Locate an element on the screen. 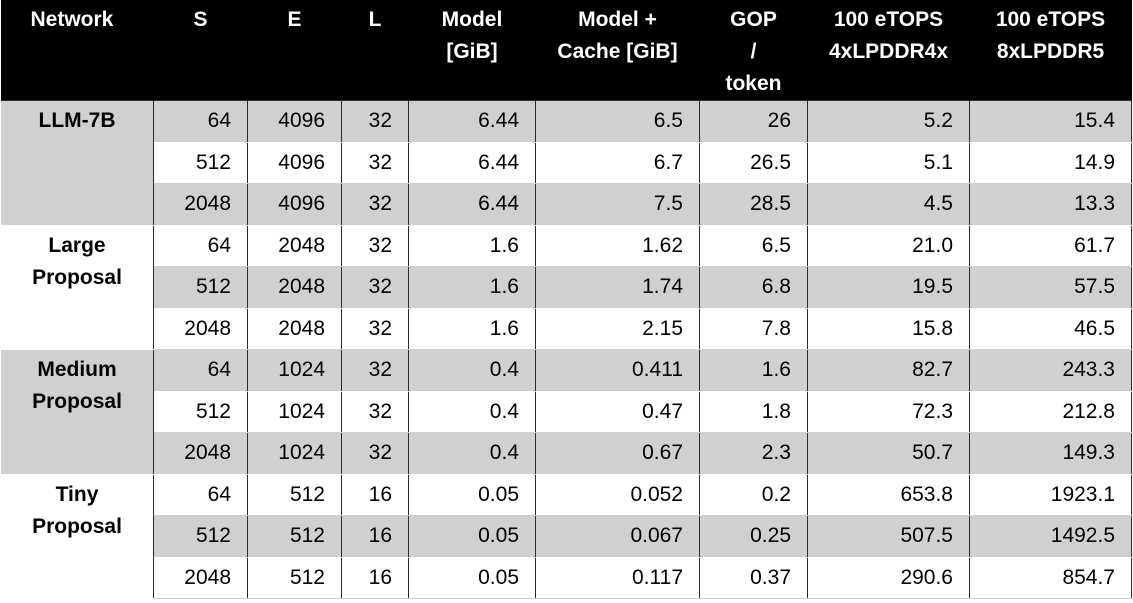 The image size is (1133, 603). cell-lpddr4x: 5.2 is located at coordinates (888, 121).